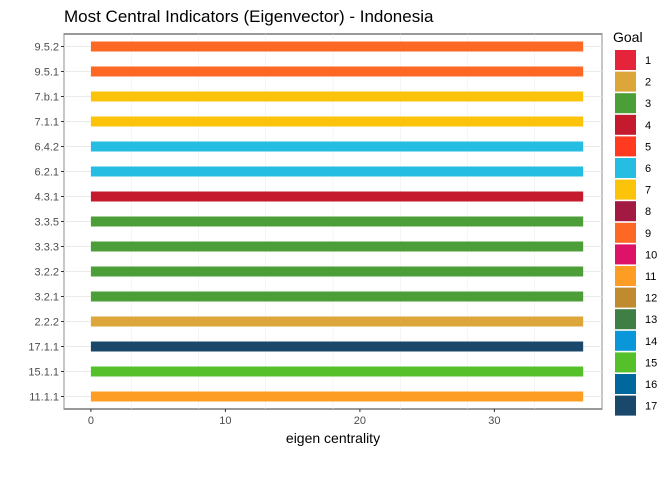 Image resolution: width=672 pixels, height=480 pixels. Describe the element at coordinates (651, 299) in the screenshot. I see `legend-label: 12` at that location.